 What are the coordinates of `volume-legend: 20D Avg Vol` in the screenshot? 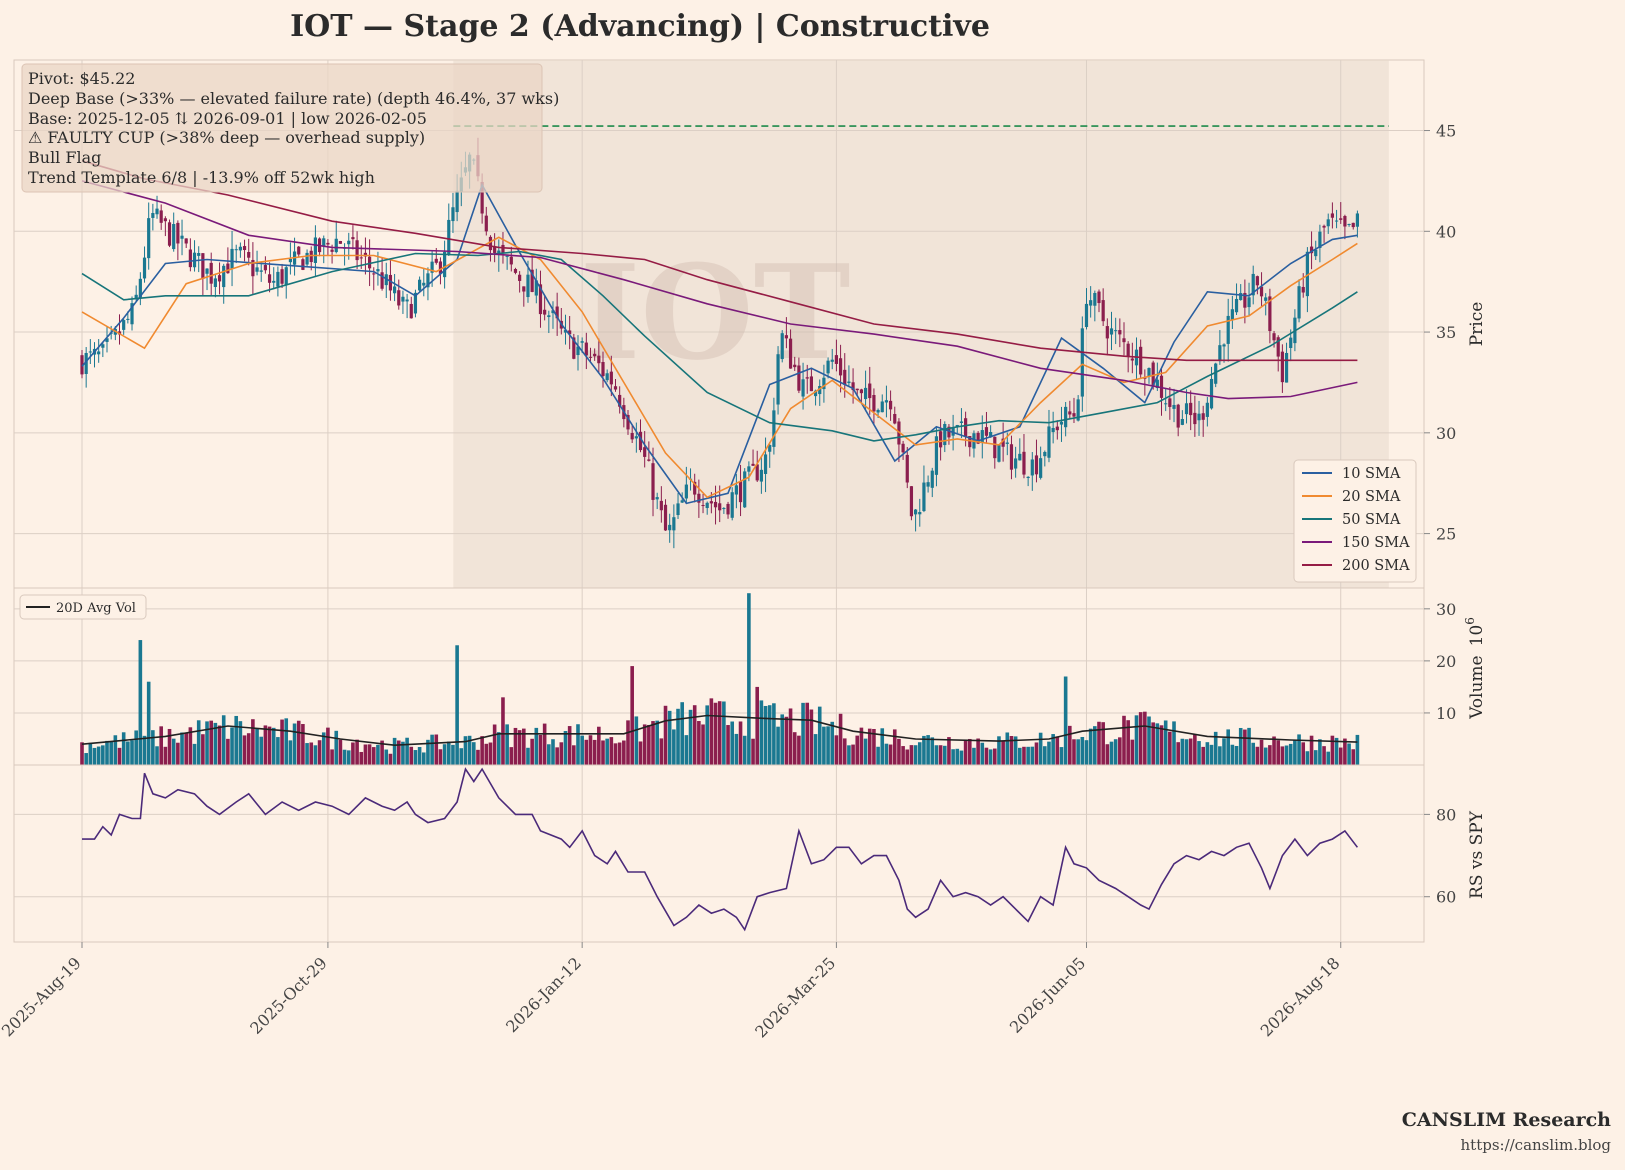 It's located at (83, 607).